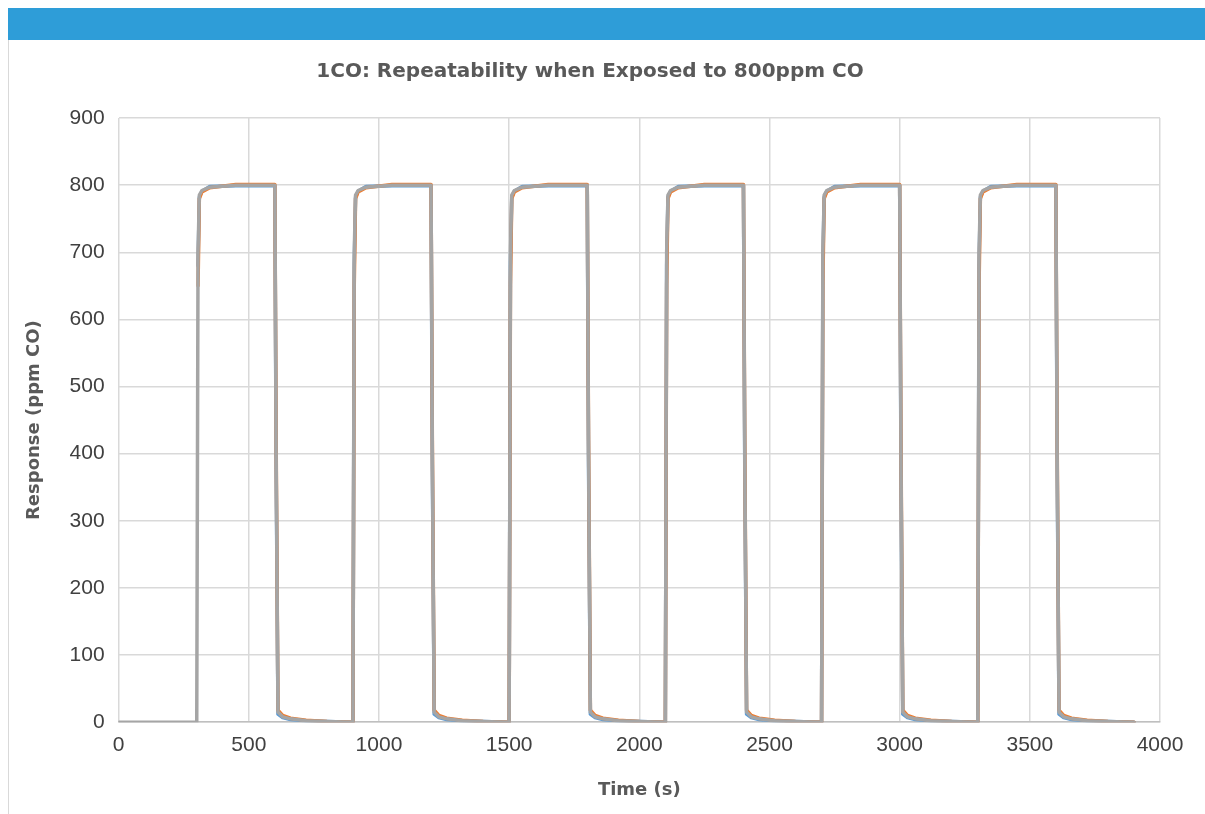  I want to click on x-tick-label: 3500, so click(1030, 743).